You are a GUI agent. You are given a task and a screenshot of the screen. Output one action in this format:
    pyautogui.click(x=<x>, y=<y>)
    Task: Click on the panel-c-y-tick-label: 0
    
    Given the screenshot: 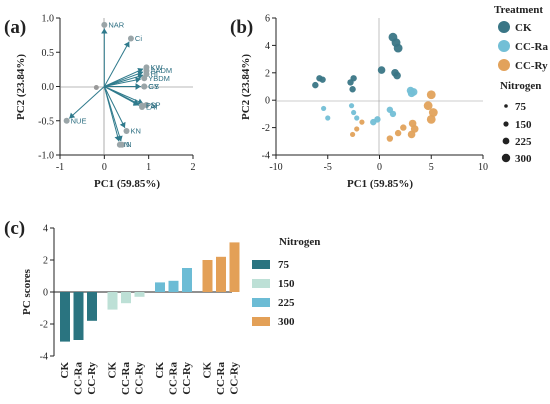 What is the action you would take?
    pyautogui.click(x=45, y=293)
    